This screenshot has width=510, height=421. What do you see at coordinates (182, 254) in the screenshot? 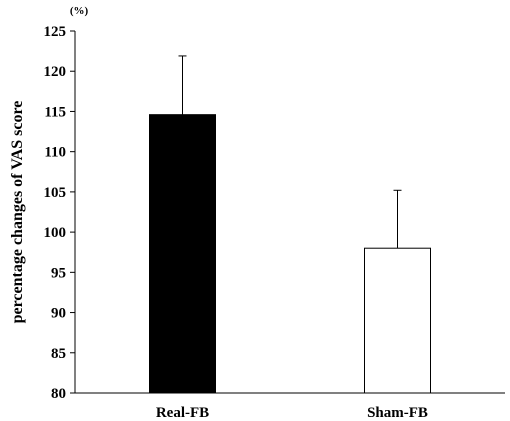
I see `bar-real-fb` at bounding box center [182, 254].